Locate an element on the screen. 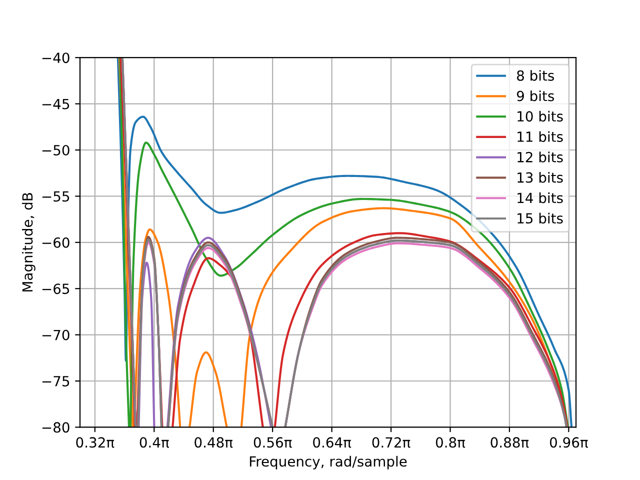  x-tick-label: 0.8π is located at coordinates (451, 442).